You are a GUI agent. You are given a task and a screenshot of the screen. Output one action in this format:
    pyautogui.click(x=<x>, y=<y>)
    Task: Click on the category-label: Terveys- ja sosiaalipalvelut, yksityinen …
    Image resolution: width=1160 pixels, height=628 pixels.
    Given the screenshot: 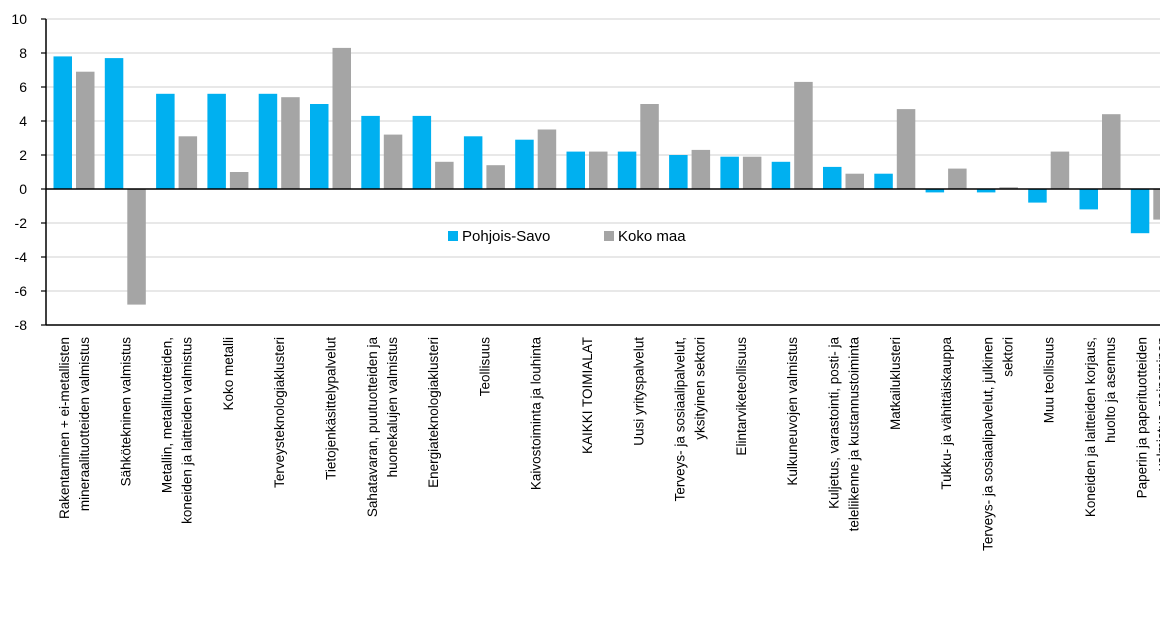 What is the action you would take?
    pyautogui.click(x=690, y=419)
    